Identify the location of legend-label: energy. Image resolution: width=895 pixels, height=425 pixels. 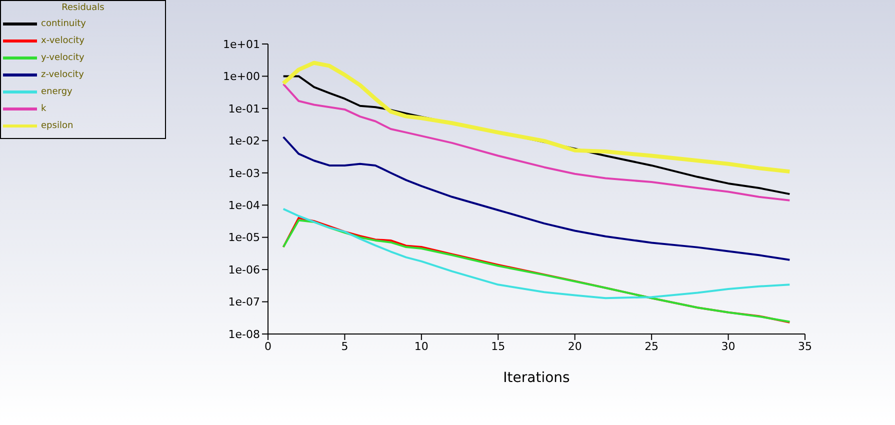
(56, 91).